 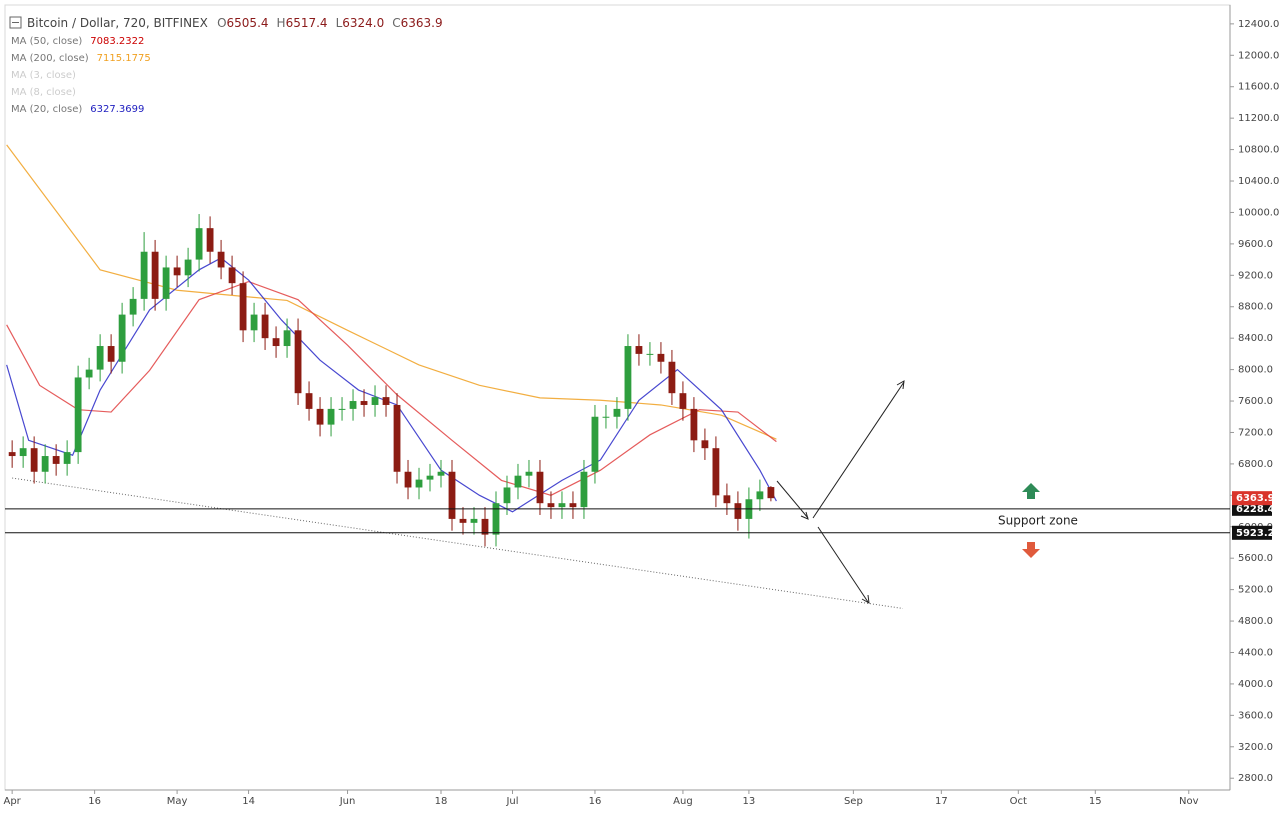 I want to click on y-tick-label: 11600.0, so click(x=1258, y=87).